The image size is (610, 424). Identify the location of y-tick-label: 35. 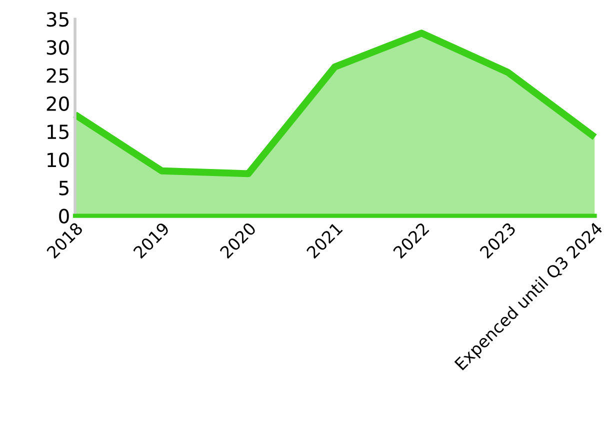
(57, 19).